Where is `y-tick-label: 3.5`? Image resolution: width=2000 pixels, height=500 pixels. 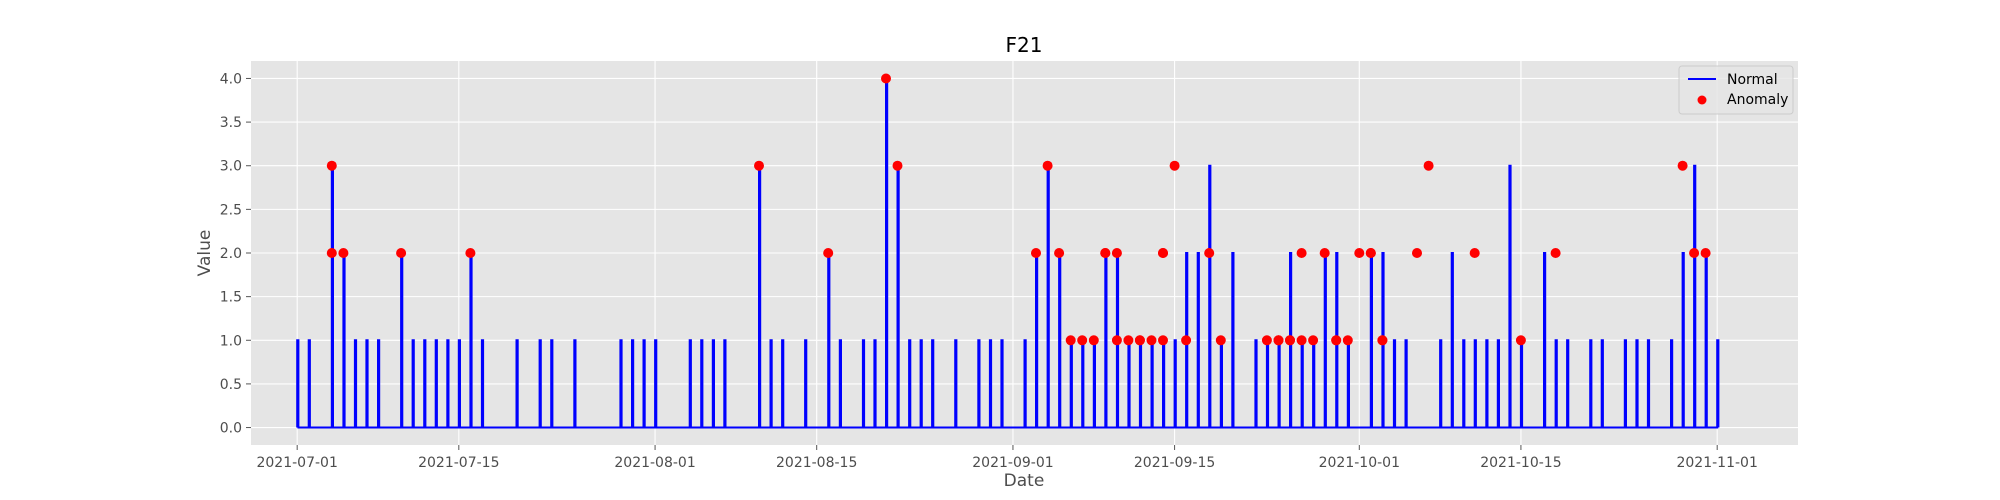
y-tick-label: 3.5 is located at coordinates (231, 123).